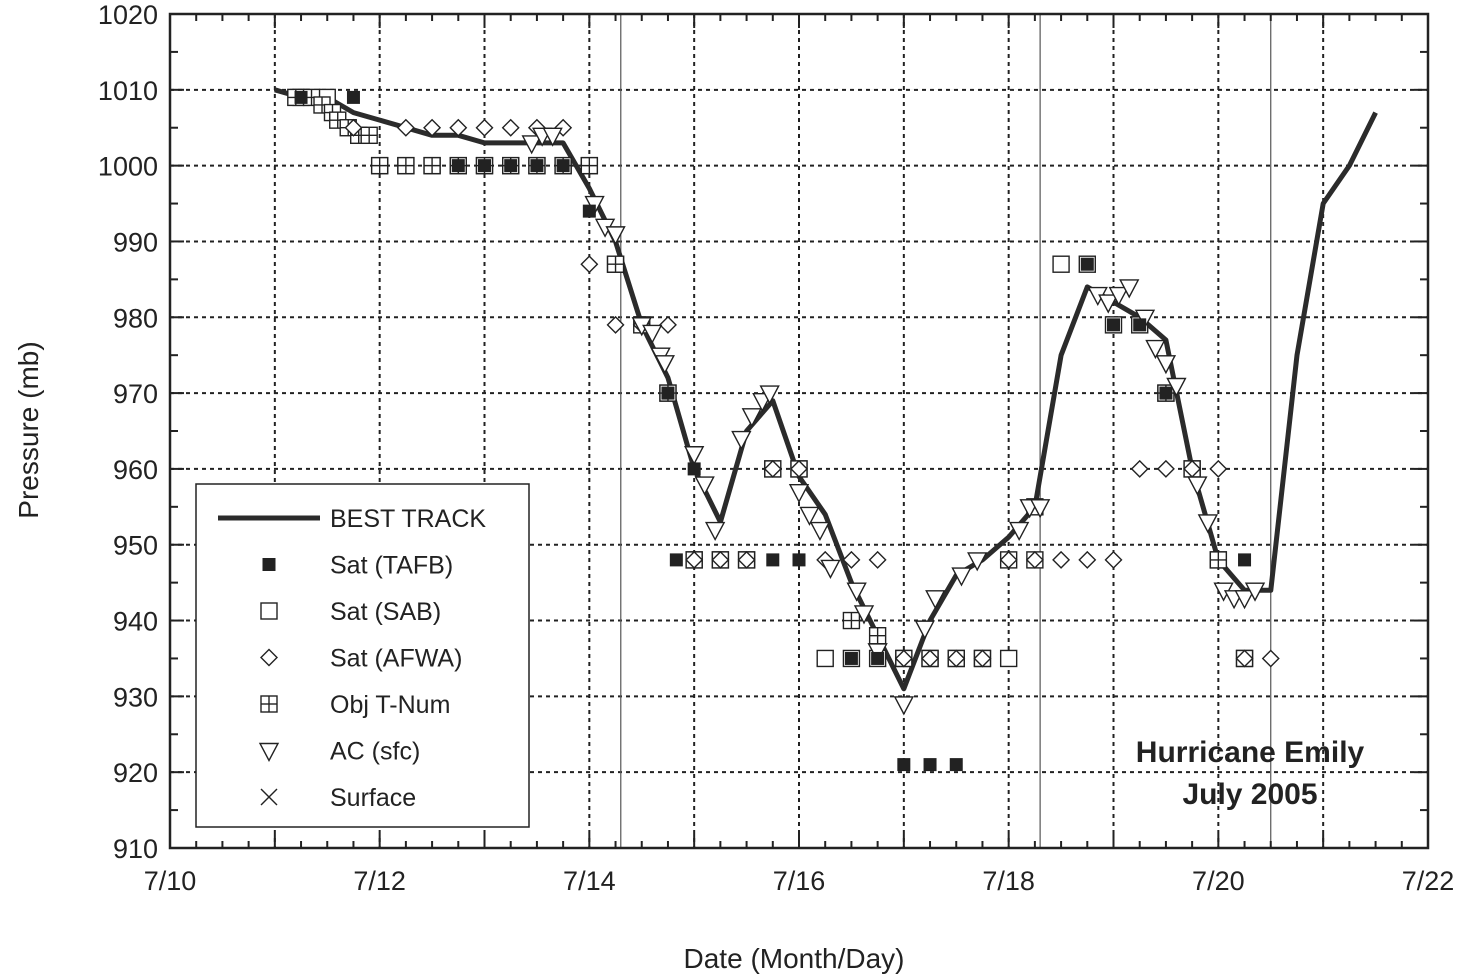 Image resolution: width=1471 pixels, height=978 pixels. Describe the element at coordinates (135, 394) in the screenshot. I see `y-tick-label: 970` at that location.